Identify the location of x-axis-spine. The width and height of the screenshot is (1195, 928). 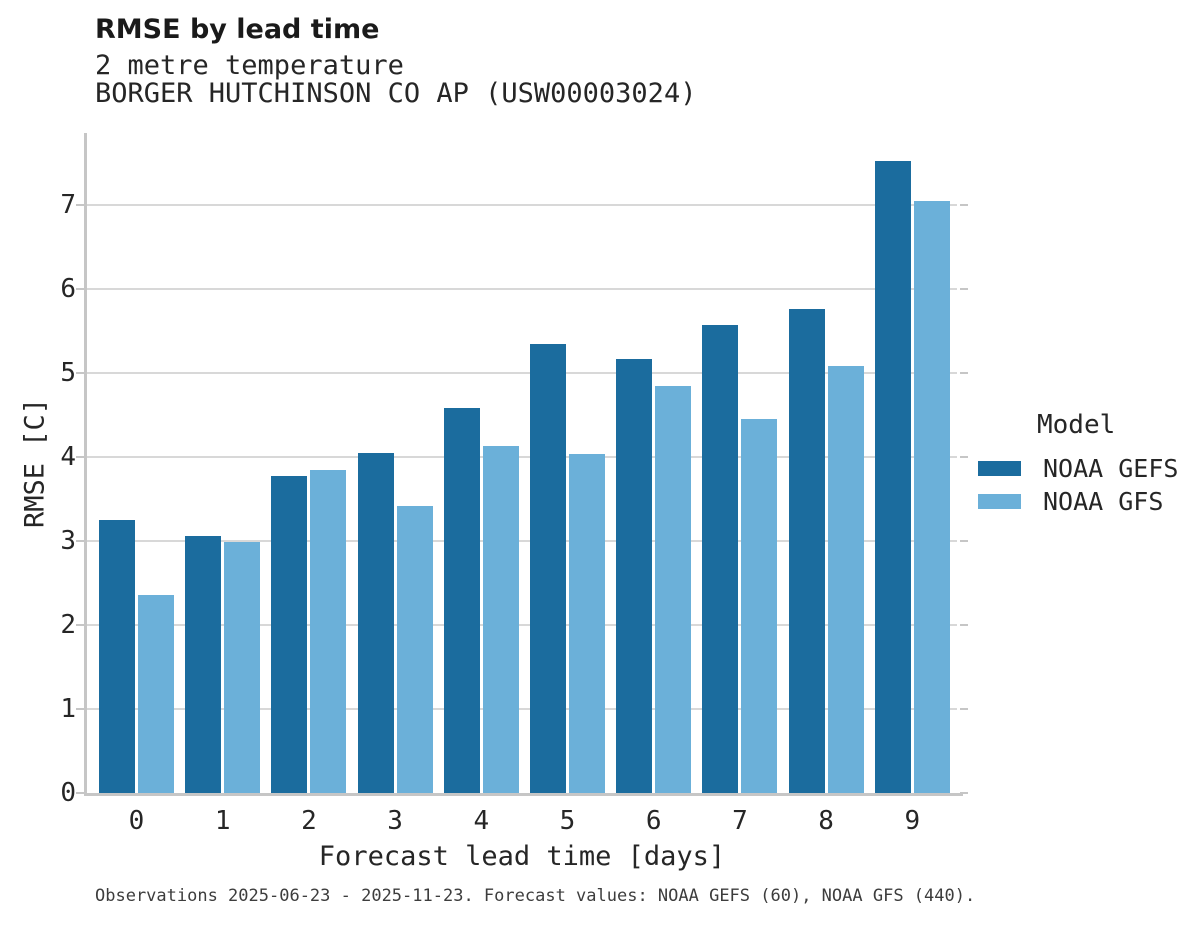
(523, 794).